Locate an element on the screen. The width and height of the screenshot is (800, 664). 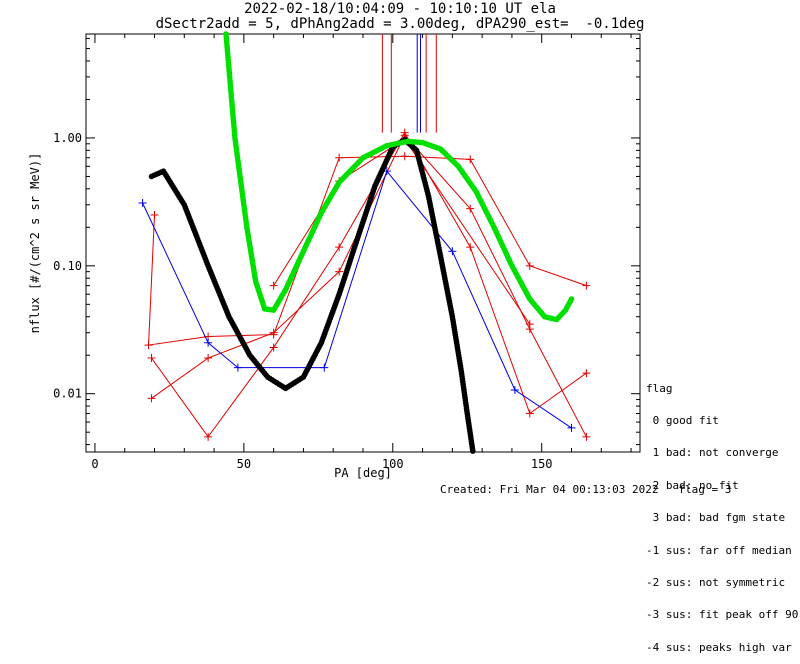
legend-item: 2 bad: no fit is located at coordinates (692, 485).